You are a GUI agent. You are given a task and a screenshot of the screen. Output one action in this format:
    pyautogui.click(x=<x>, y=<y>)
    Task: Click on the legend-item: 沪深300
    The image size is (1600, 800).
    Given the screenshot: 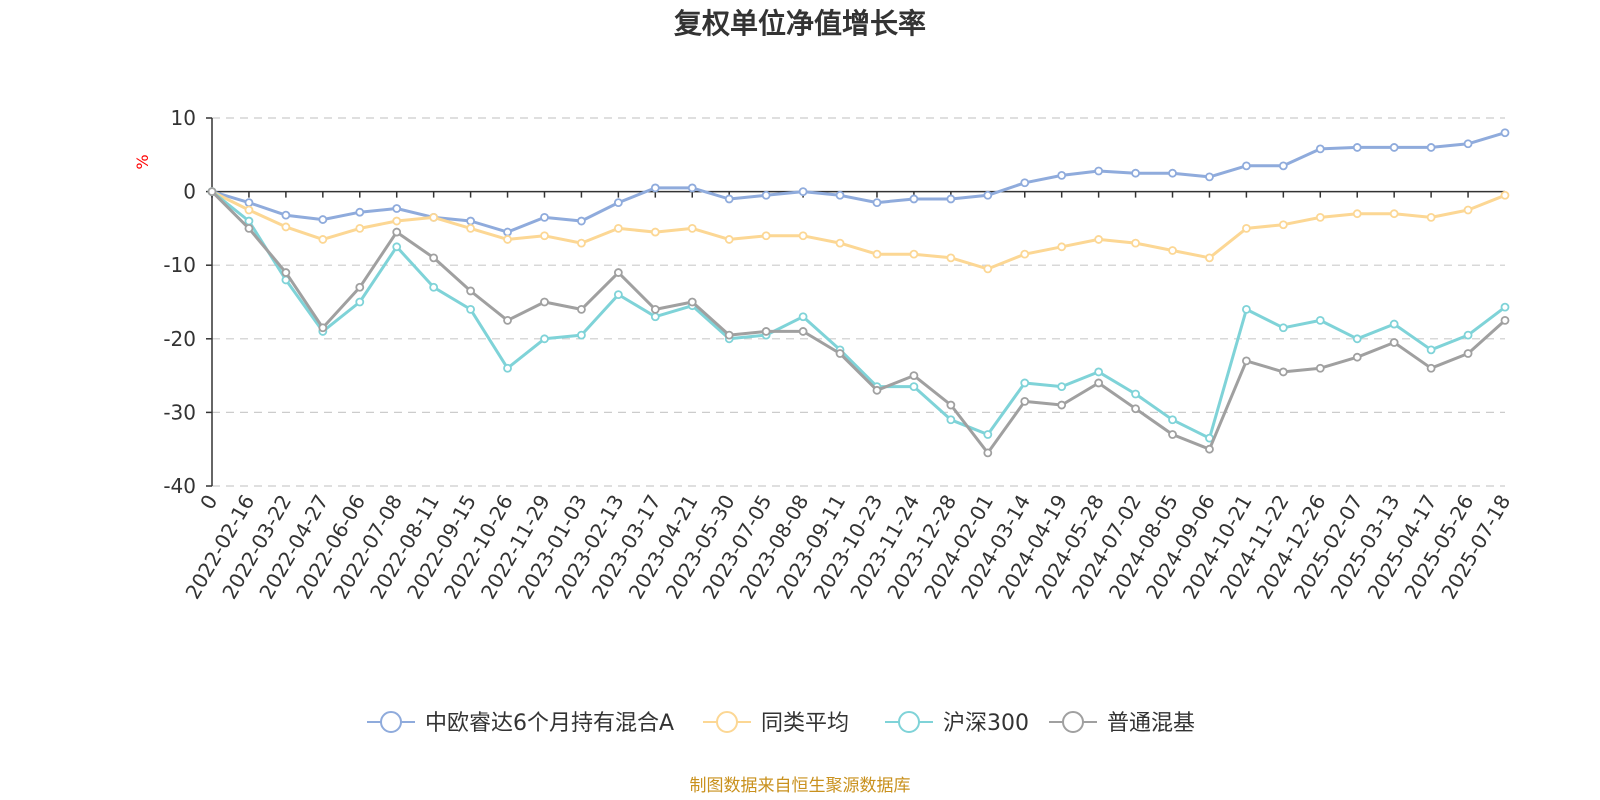 What is the action you would take?
    pyautogui.click(x=957, y=723)
    